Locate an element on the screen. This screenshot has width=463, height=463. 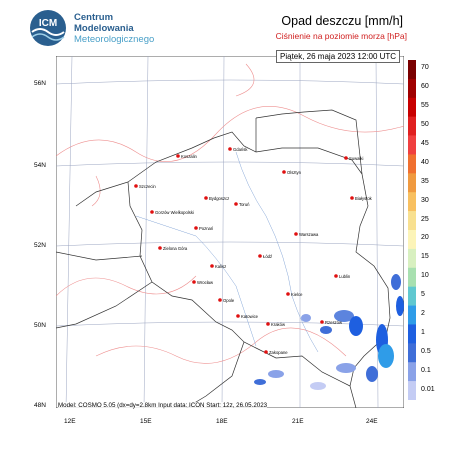
eastern-border is located at coordinates (370, 280).